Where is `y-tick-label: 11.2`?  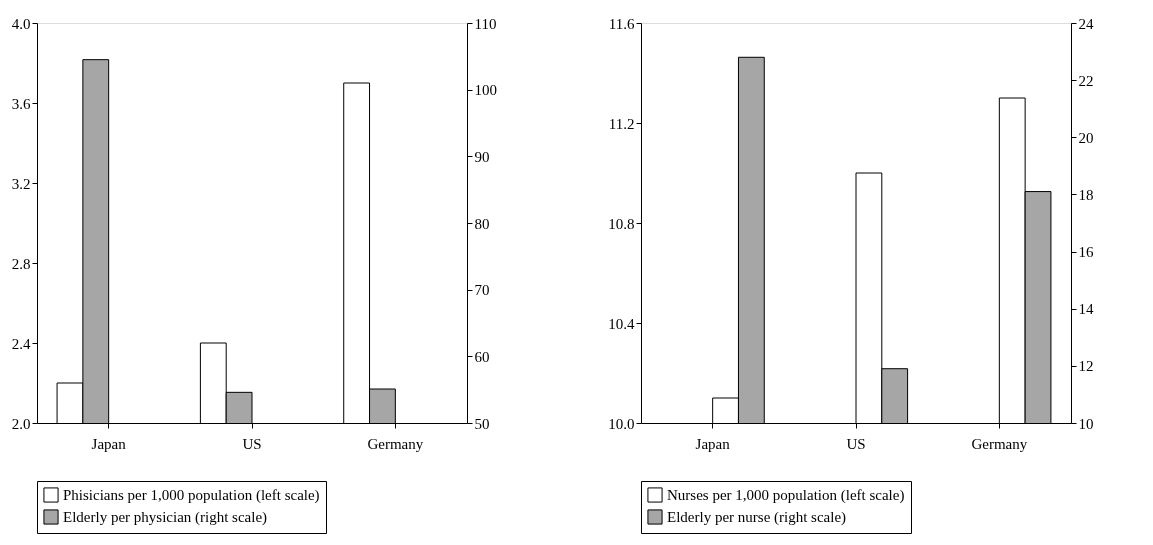
y-tick-label: 11.2 is located at coordinates (621, 123).